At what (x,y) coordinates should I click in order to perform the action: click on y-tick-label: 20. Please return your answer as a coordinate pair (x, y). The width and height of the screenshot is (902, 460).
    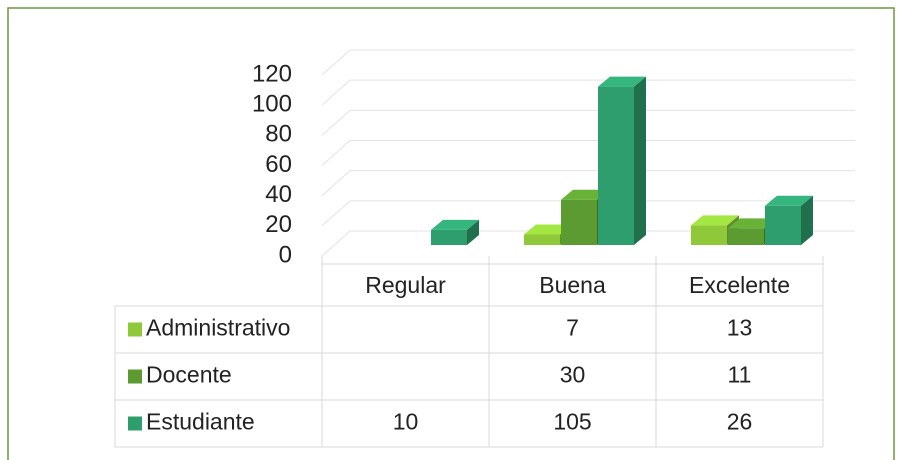
    Looking at the image, I should click on (278, 224).